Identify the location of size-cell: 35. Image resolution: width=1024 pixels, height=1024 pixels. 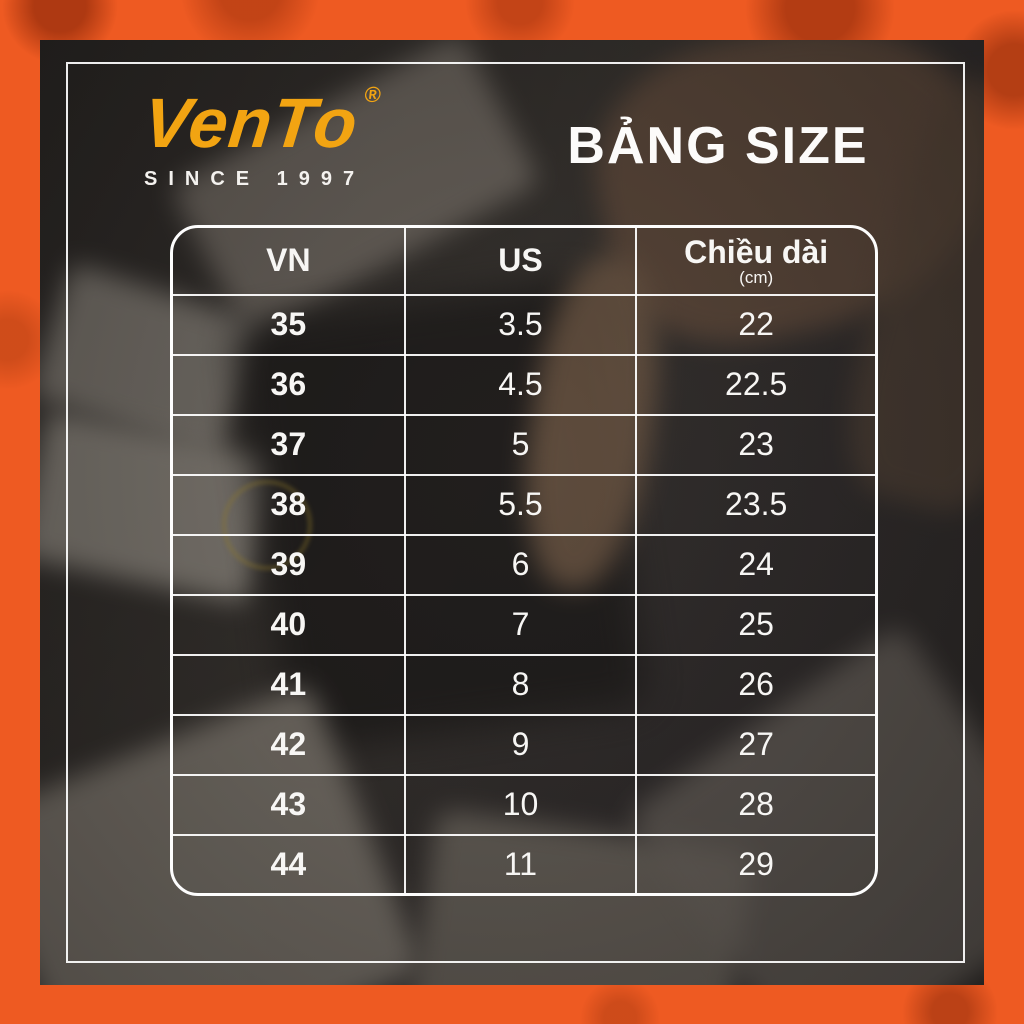
(289, 325).